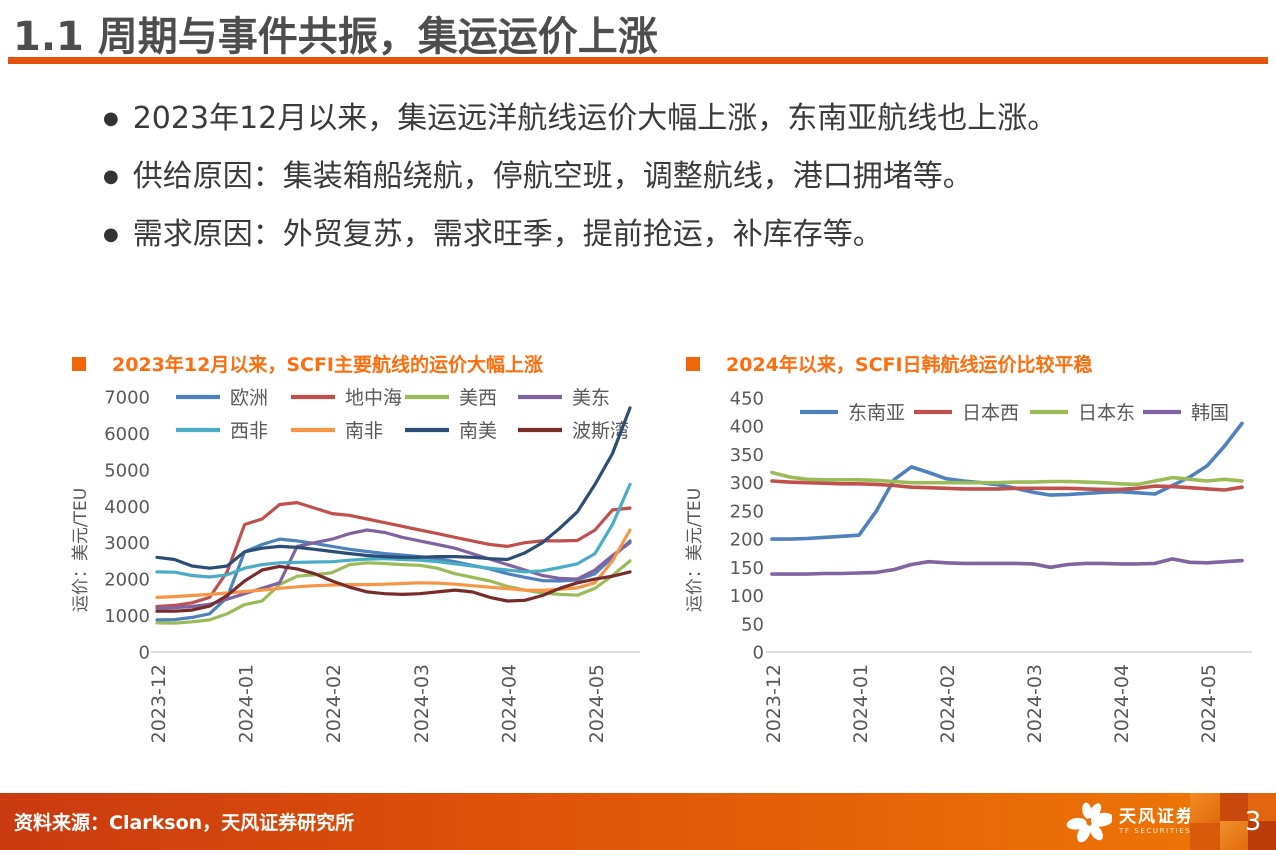 Image resolution: width=1276 pixels, height=850 pixels. Describe the element at coordinates (127, 507) in the screenshot. I see `y-tick-label: 4000` at that location.